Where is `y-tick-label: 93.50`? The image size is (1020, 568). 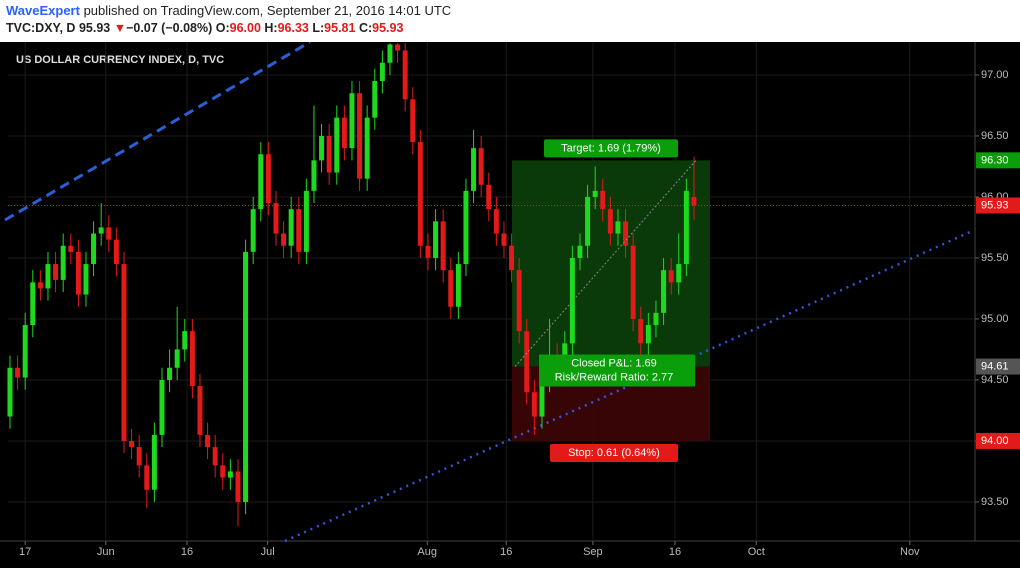 y-tick-label: 93.50 is located at coordinates (995, 502).